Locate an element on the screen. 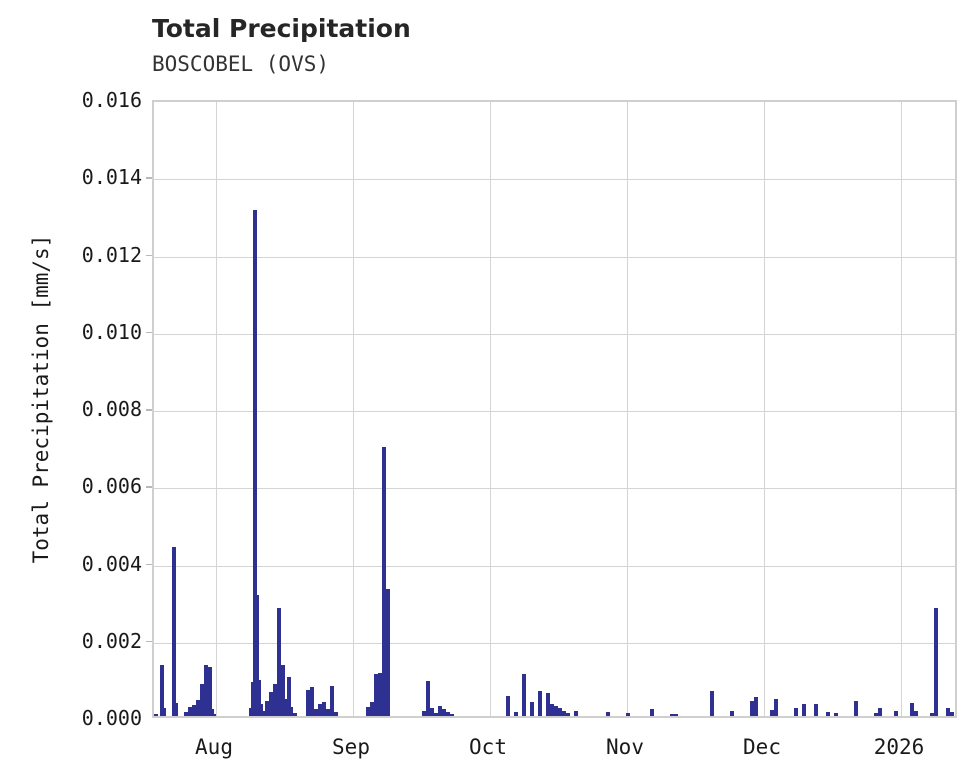 The image size is (980, 780). page-title: Total Precipitation is located at coordinates (281, 28).